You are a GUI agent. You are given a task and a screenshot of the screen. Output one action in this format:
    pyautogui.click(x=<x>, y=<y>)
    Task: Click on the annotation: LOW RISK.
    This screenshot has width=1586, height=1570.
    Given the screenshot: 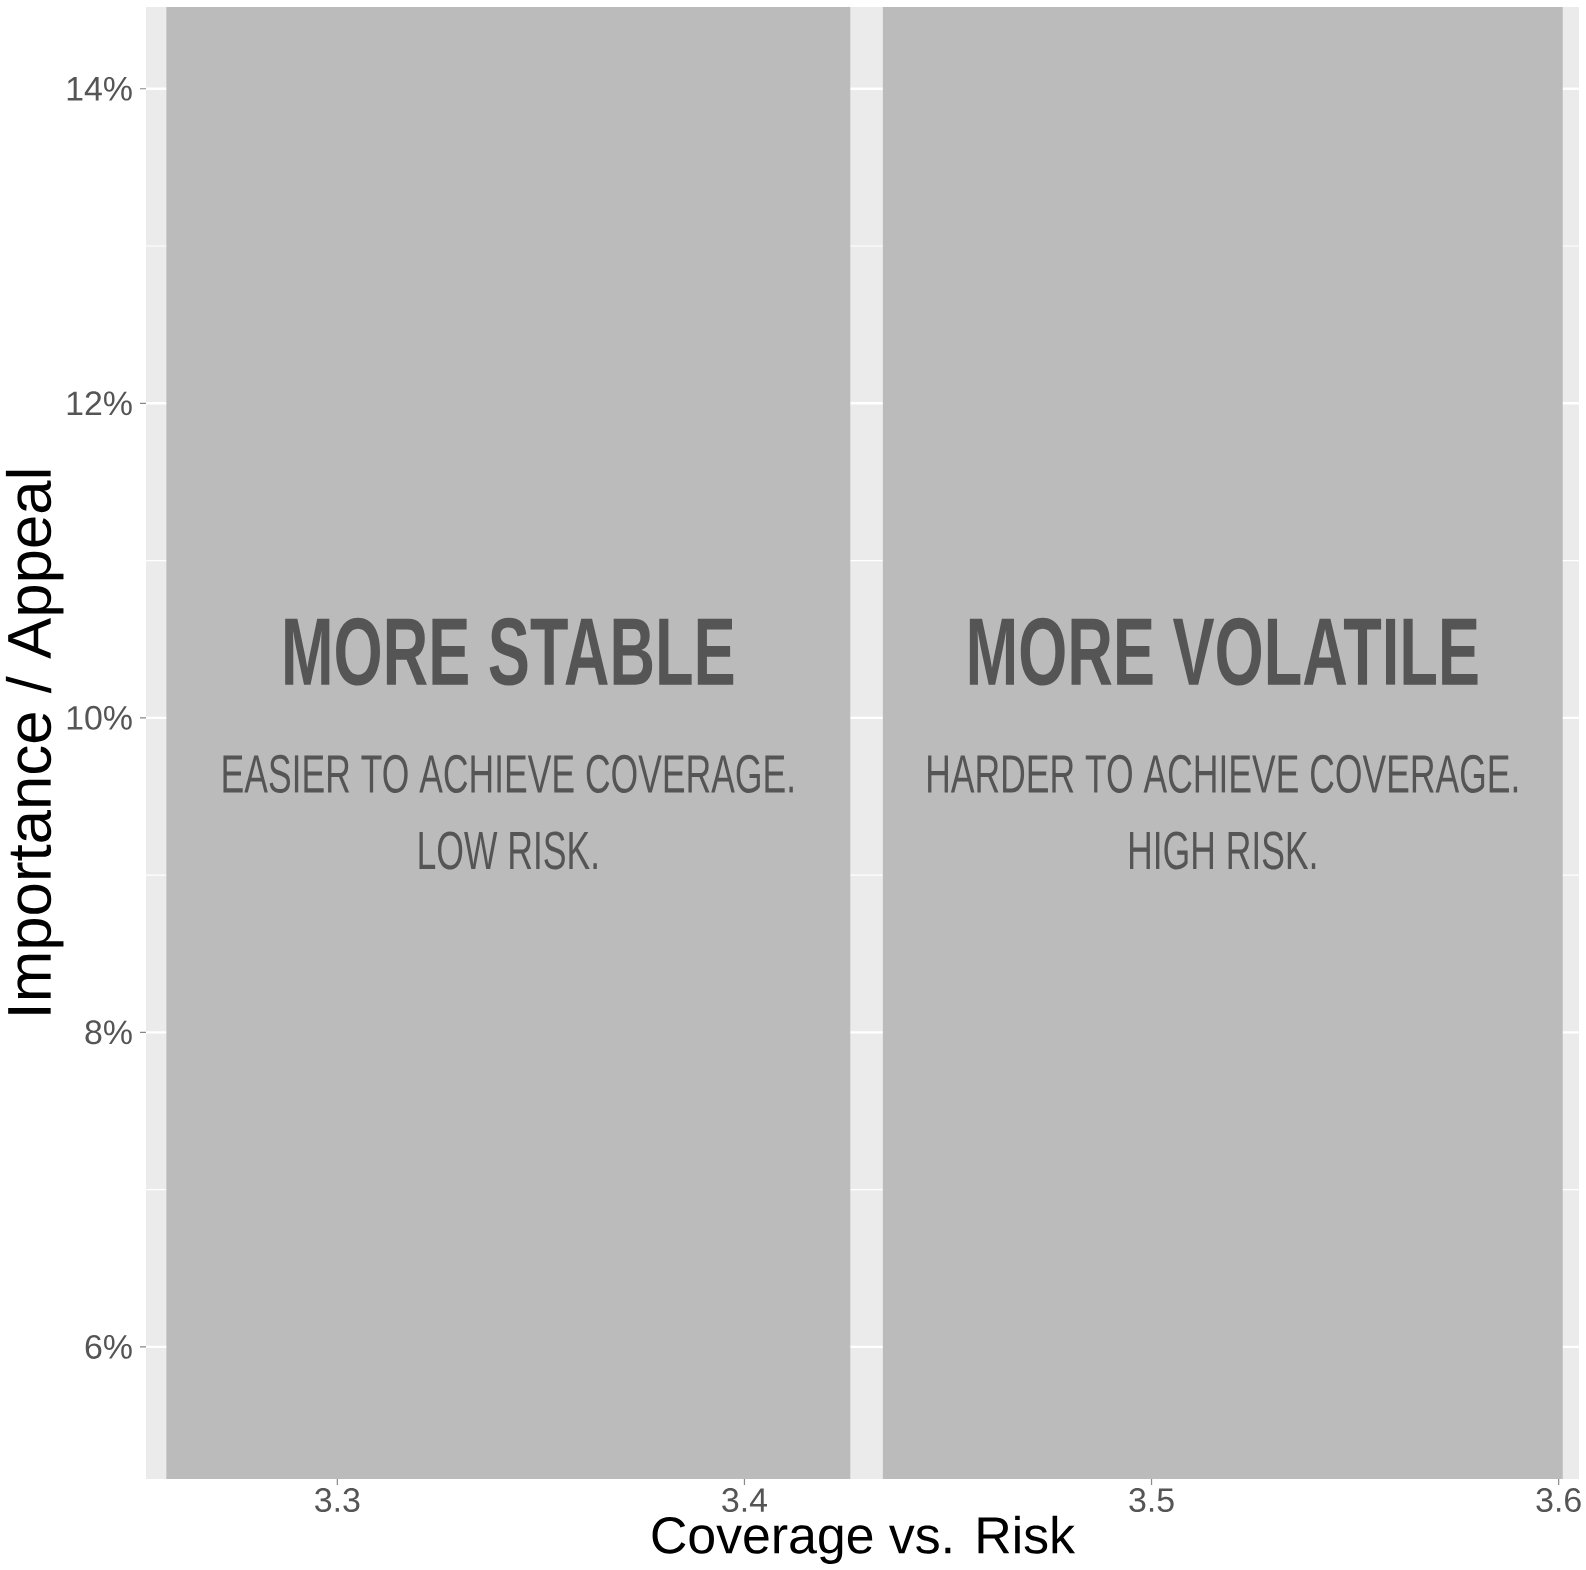 What is the action you would take?
    pyautogui.click(x=508, y=850)
    